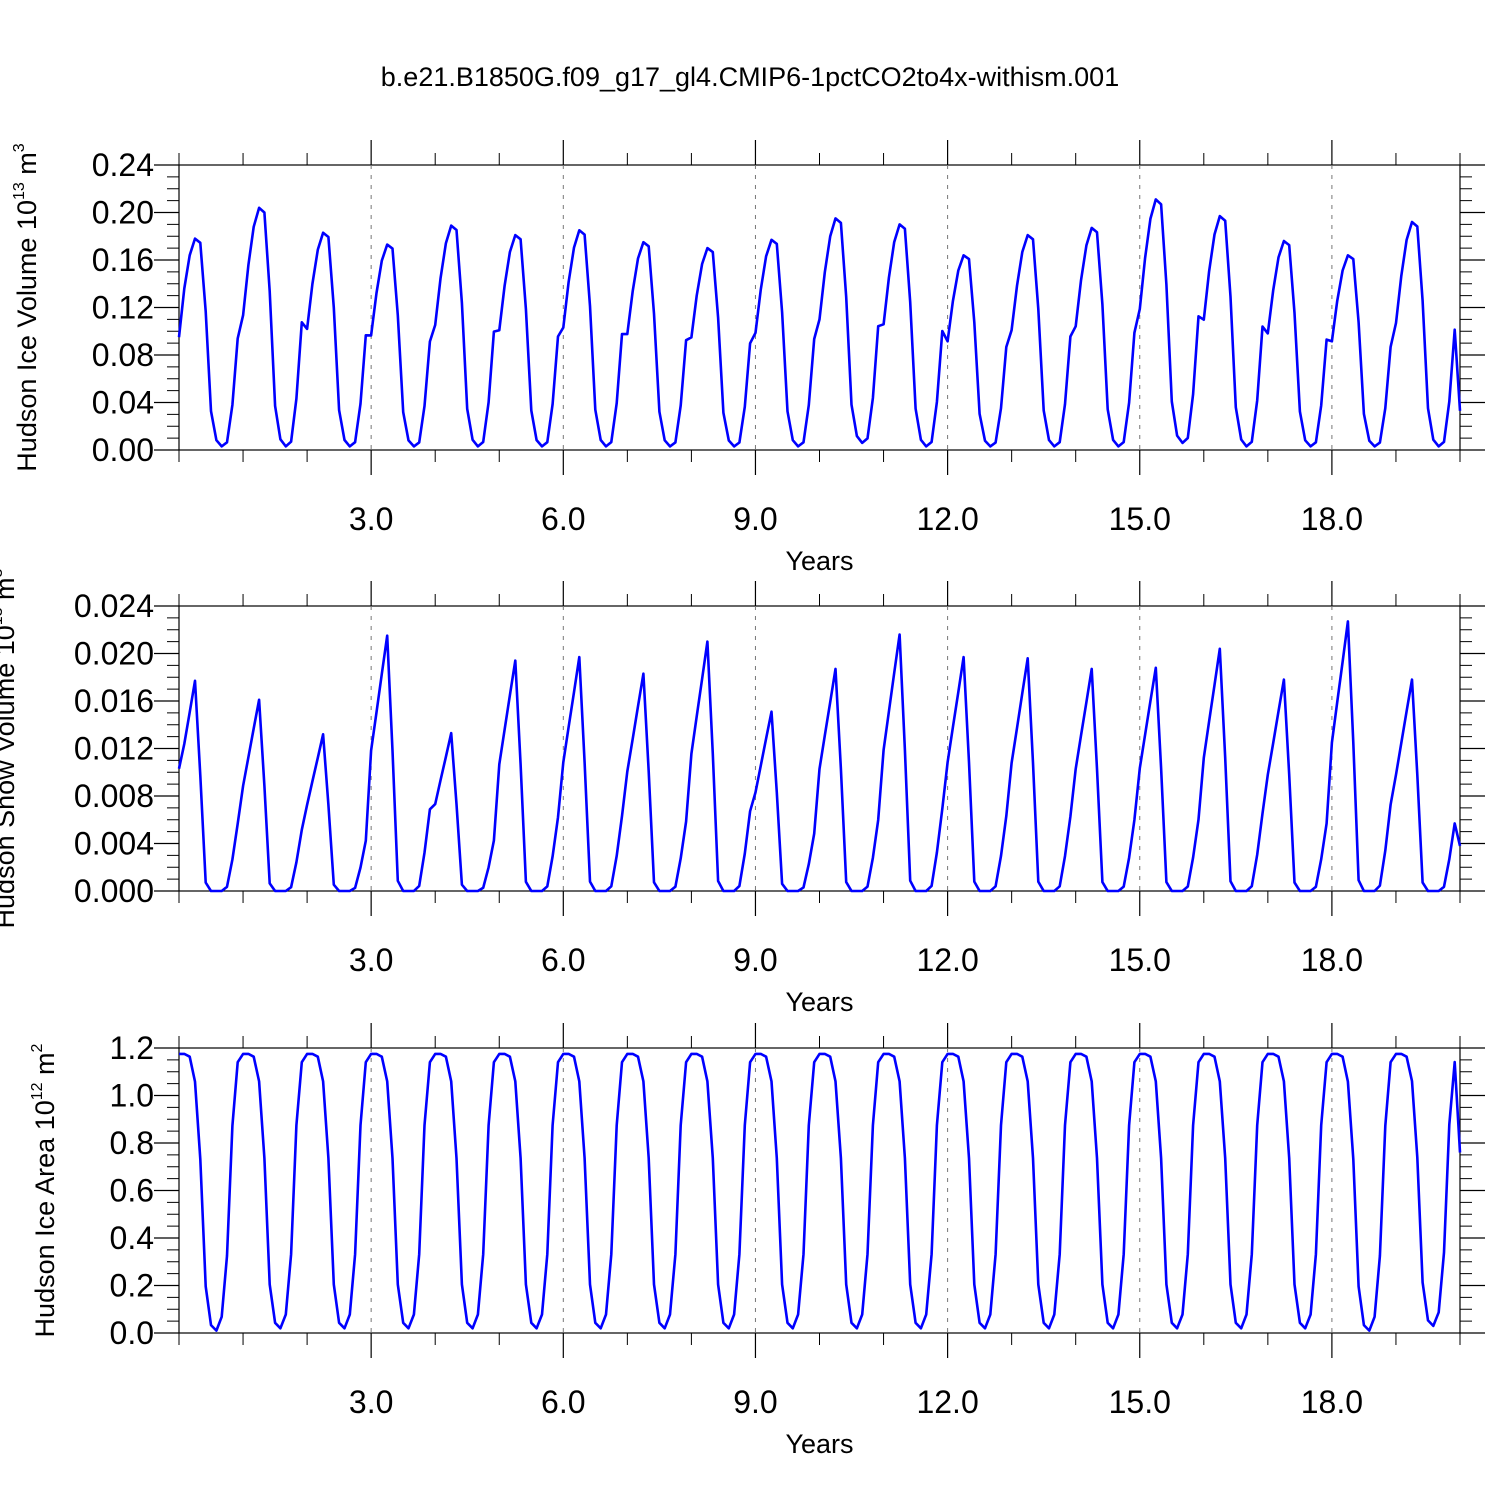  I want to click on y-tick-label: 0.024, so click(114, 606).